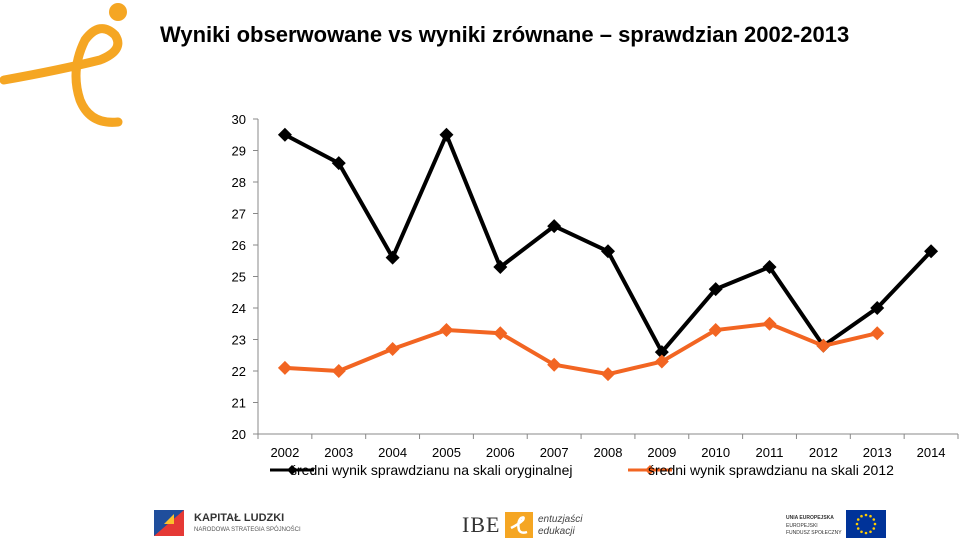 The image size is (960, 548). Describe the element at coordinates (877, 452) in the screenshot. I see `x-tick-label: 2013` at that location.